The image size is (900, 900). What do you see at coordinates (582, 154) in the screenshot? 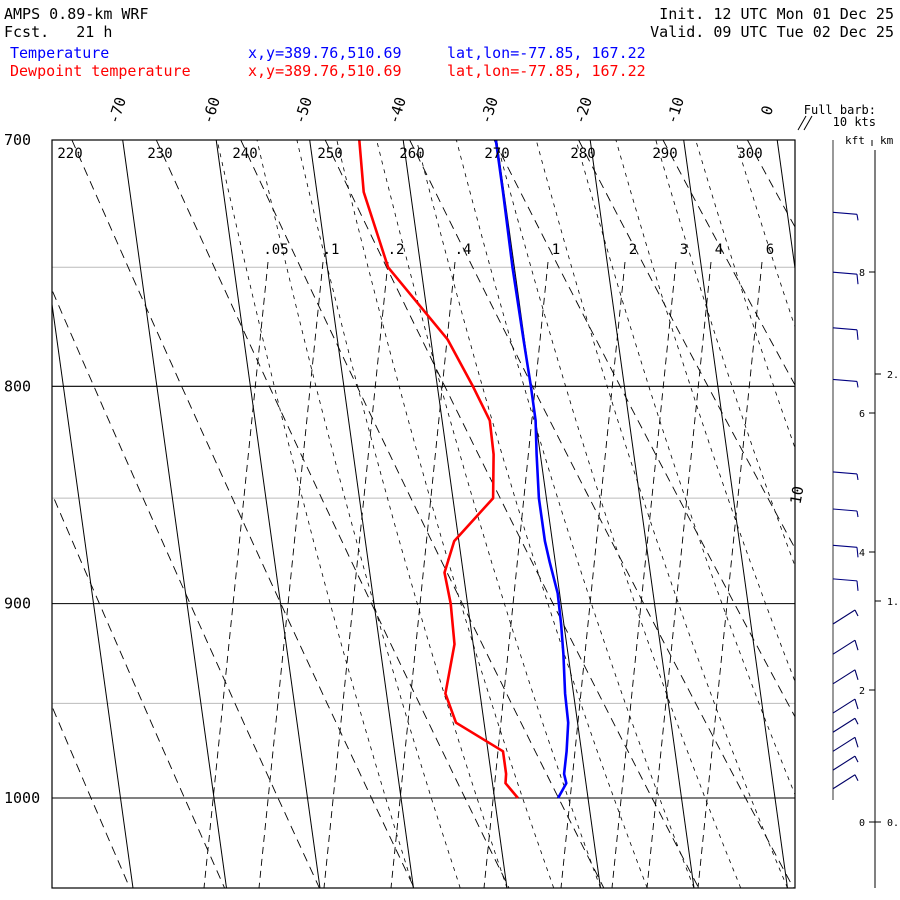
I see `theta-label: 280` at bounding box center [582, 154].